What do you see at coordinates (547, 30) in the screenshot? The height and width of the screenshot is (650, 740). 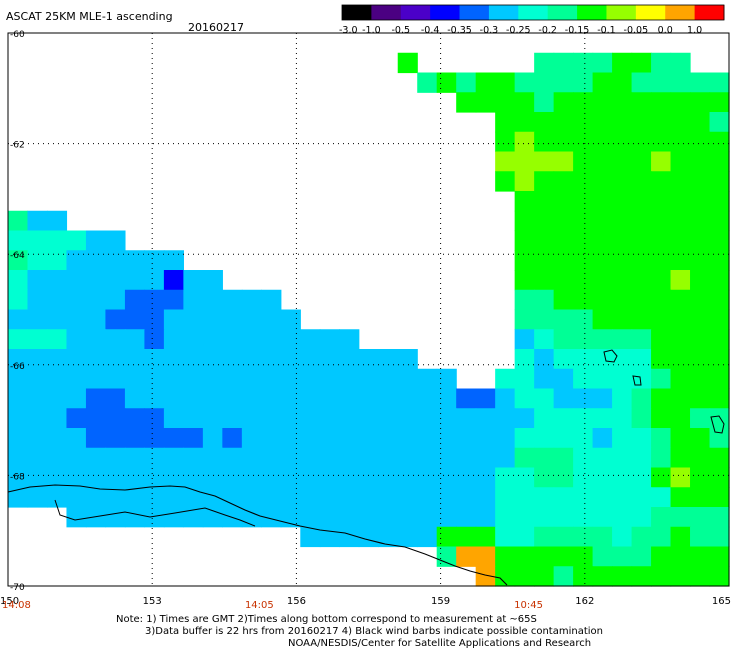 I see `colorbar-label: -0.2` at bounding box center [547, 30].